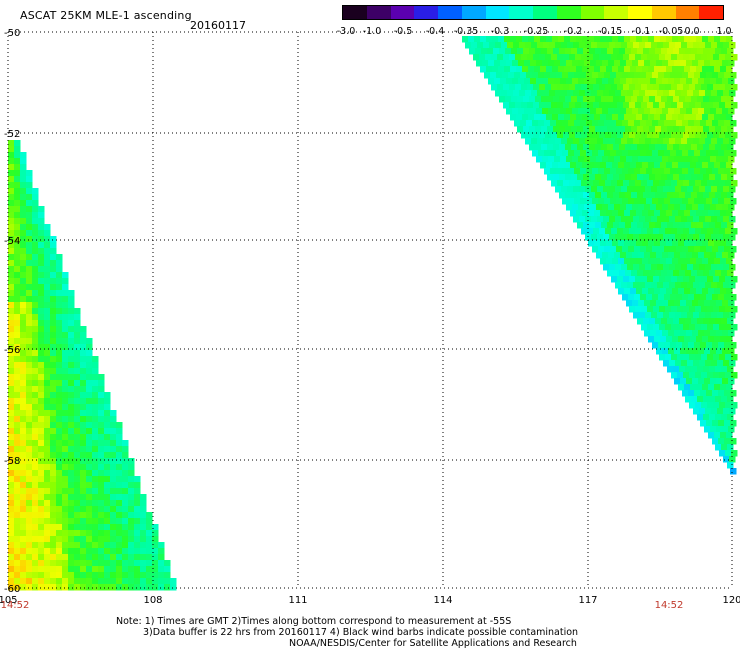 The image size is (740, 650). Describe the element at coordinates (687, 12) in the screenshot. I see `colorbar-segment` at that location.